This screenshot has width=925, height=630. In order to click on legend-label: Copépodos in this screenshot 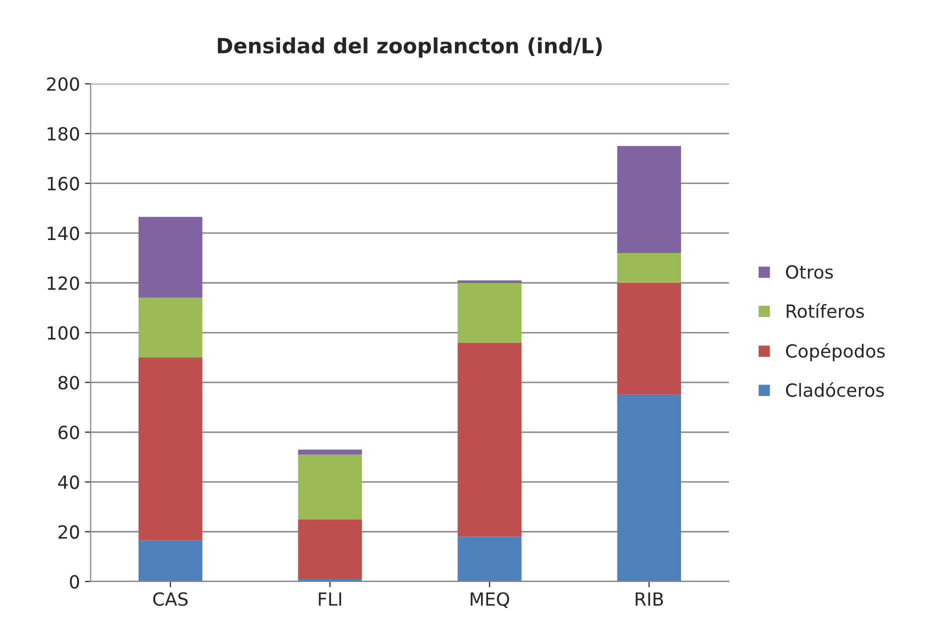, I will do `click(835, 352)`.